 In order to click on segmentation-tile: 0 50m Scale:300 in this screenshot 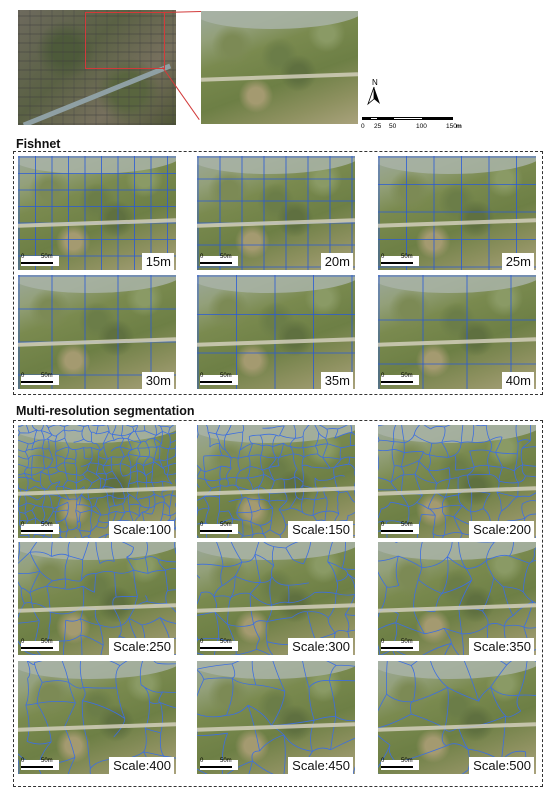, I will do `click(276, 598)`.